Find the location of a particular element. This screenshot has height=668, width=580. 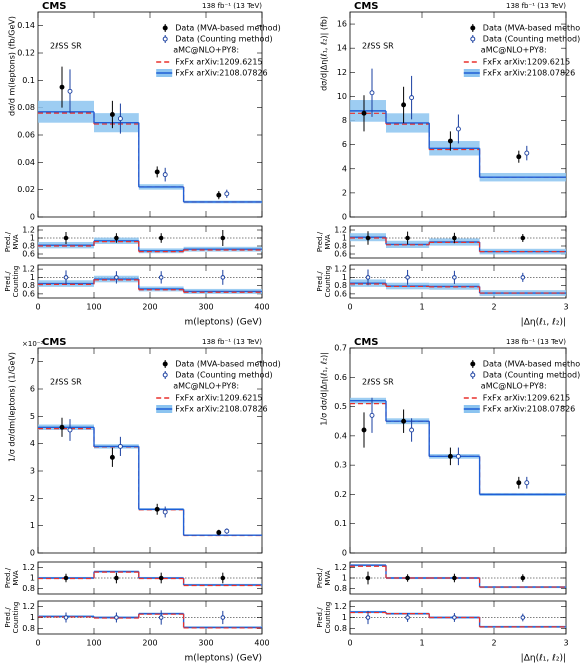

y-tick-label: 0.08 is located at coordinates (26, 107).